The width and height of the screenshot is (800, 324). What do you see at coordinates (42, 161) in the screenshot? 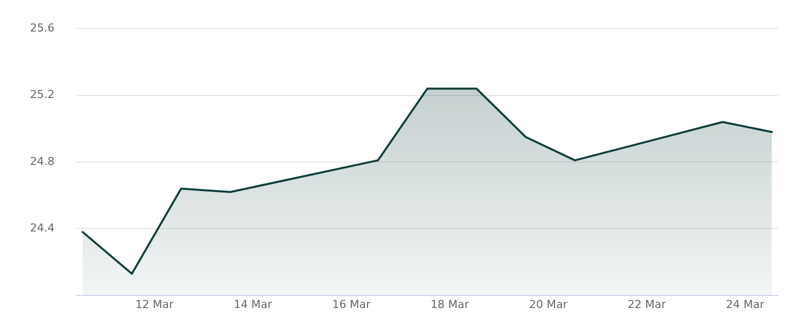
I see `y-tick-label: 24.8` at bounding box center [42, 161].